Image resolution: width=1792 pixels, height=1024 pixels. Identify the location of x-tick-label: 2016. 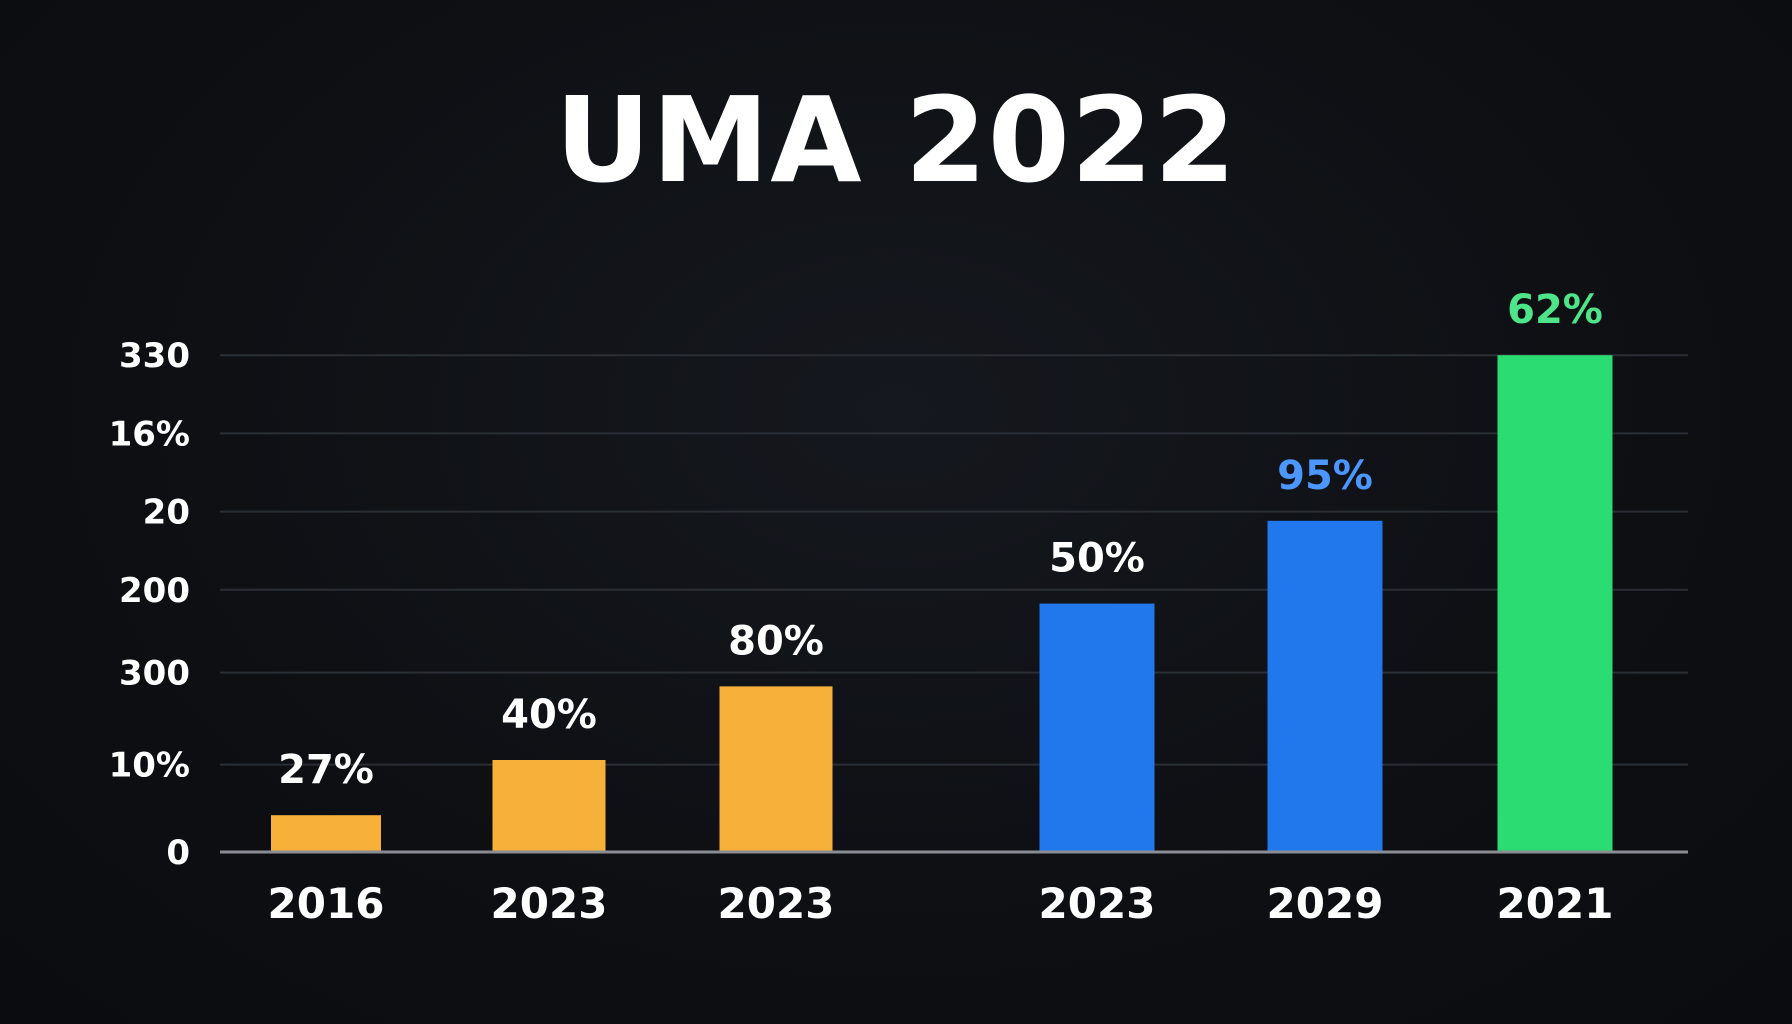
(326, 903).